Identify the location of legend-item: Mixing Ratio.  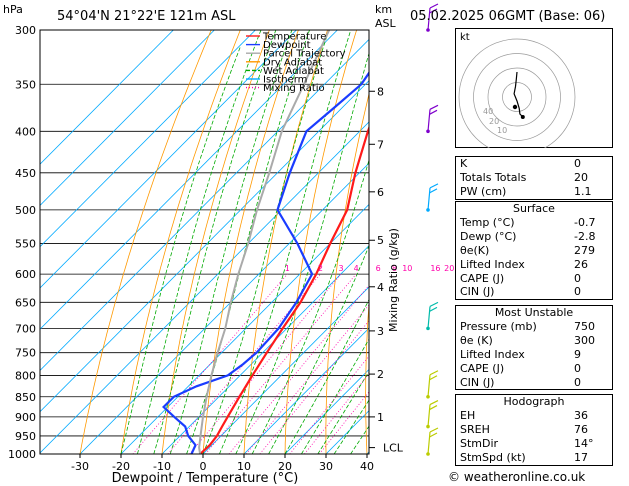
(294, 88).